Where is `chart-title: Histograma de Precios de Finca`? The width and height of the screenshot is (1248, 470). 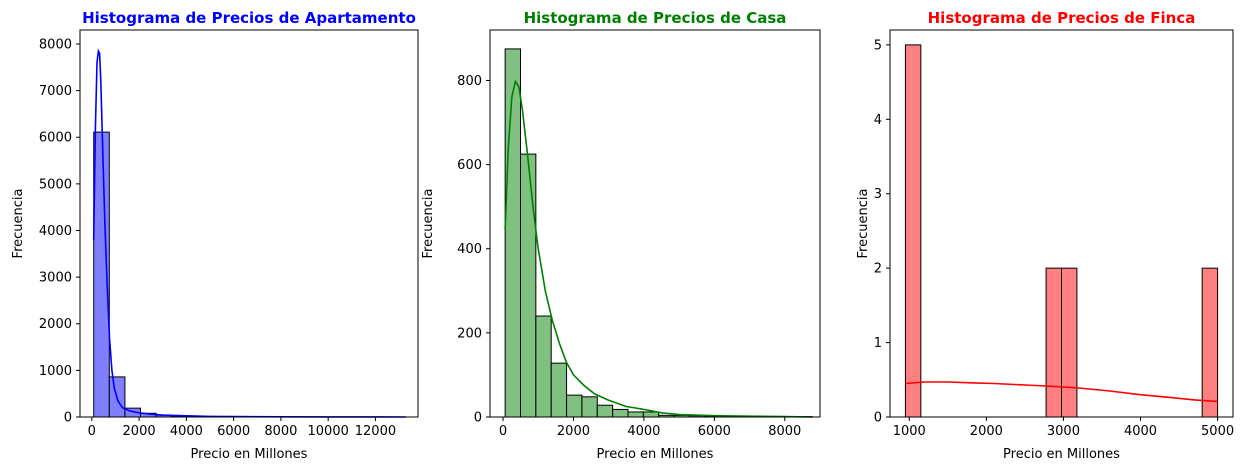 chart-title: Histograma de Precios de Finca is located at coordinates (1062, 18).